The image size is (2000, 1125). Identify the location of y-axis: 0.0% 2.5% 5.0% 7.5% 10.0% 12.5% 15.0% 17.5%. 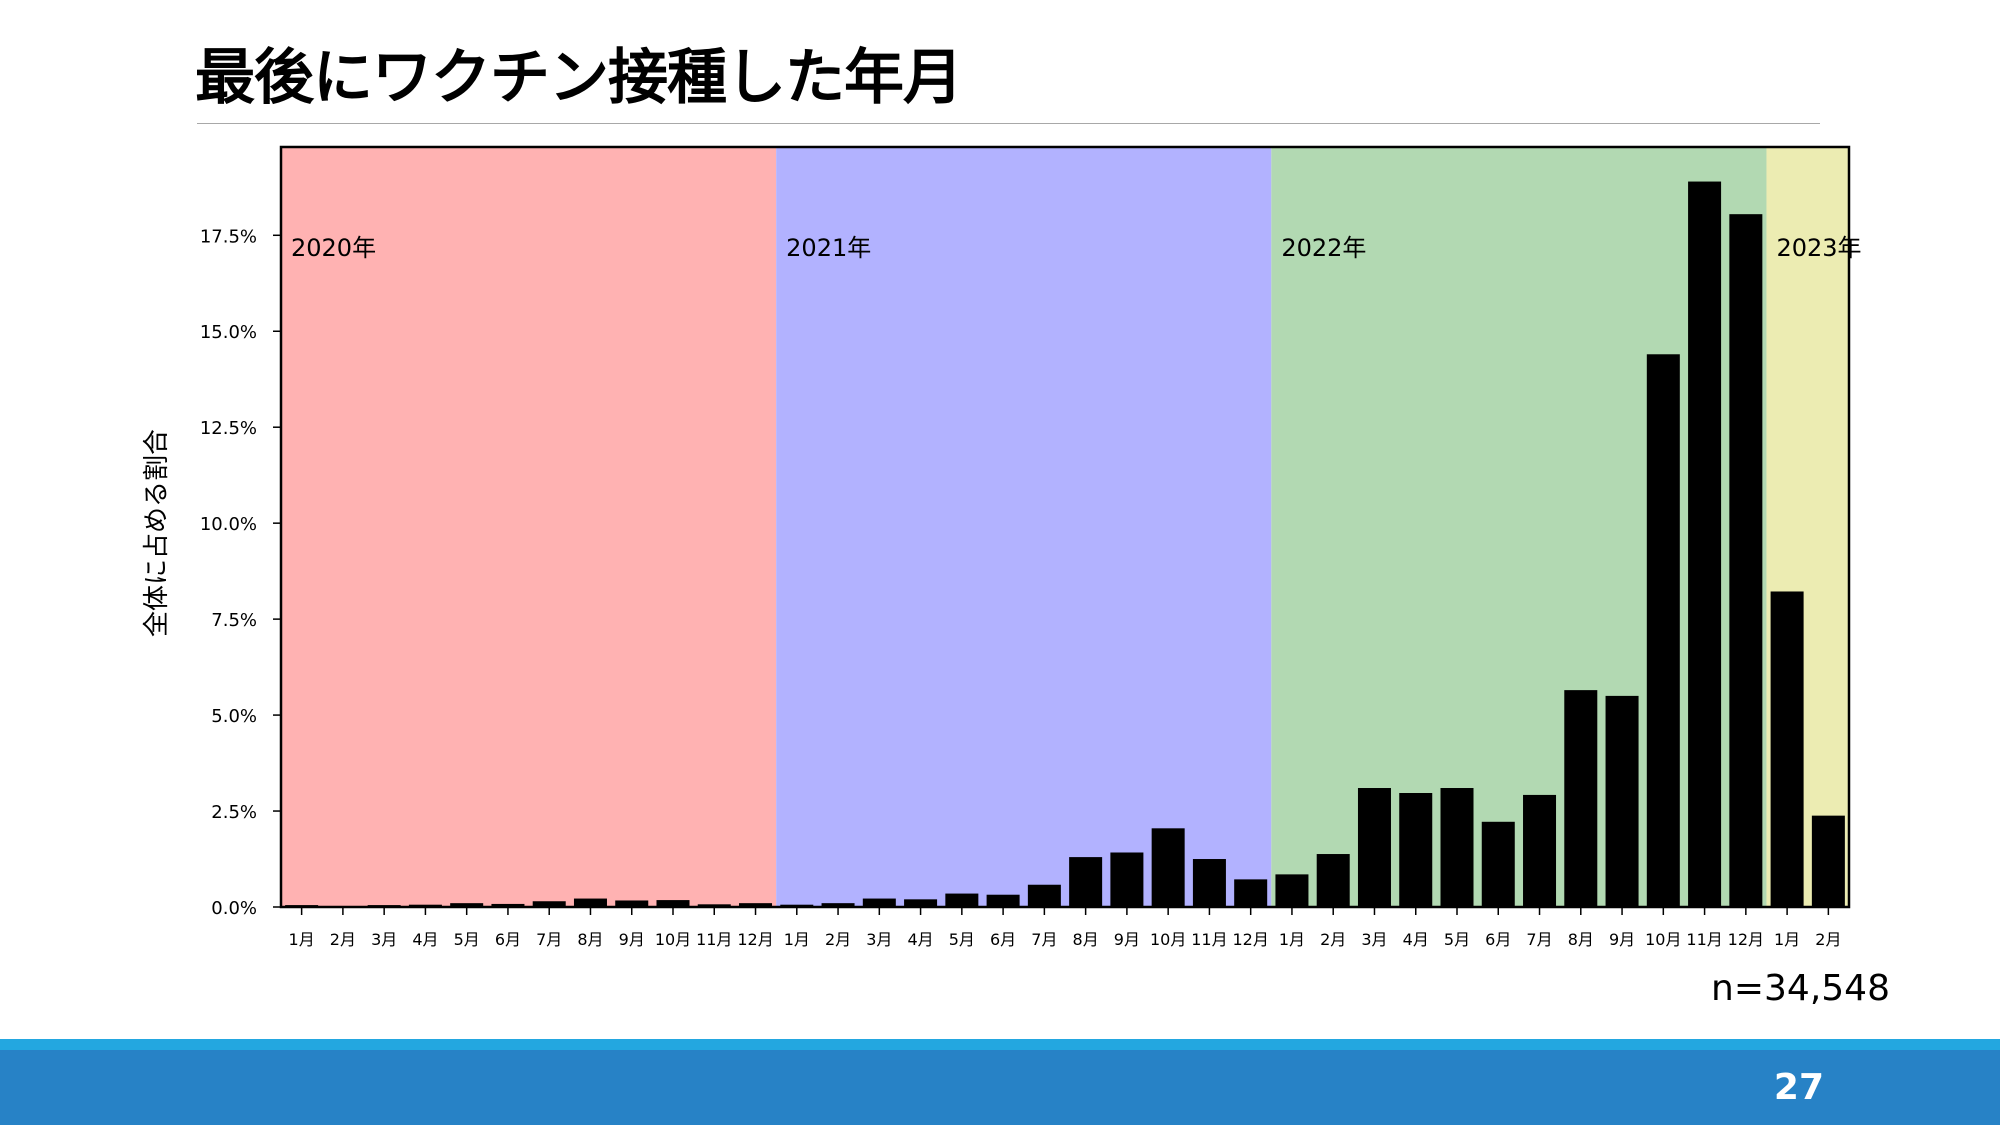
(240, 572).